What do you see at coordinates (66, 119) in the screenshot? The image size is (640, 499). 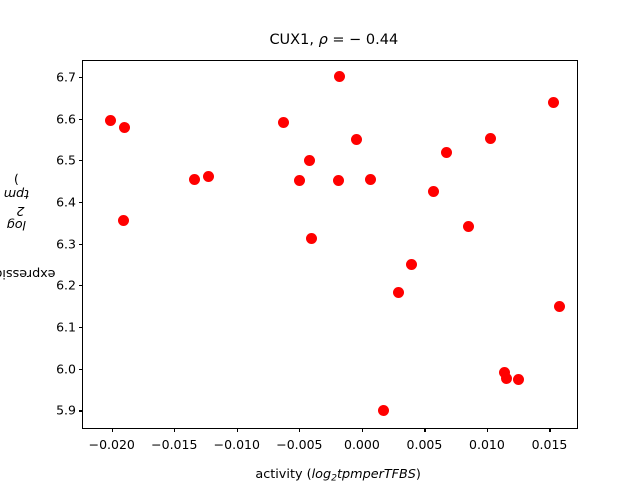 I see `y-axis-tick-label: 6.6` at bounding box center [66, 119].